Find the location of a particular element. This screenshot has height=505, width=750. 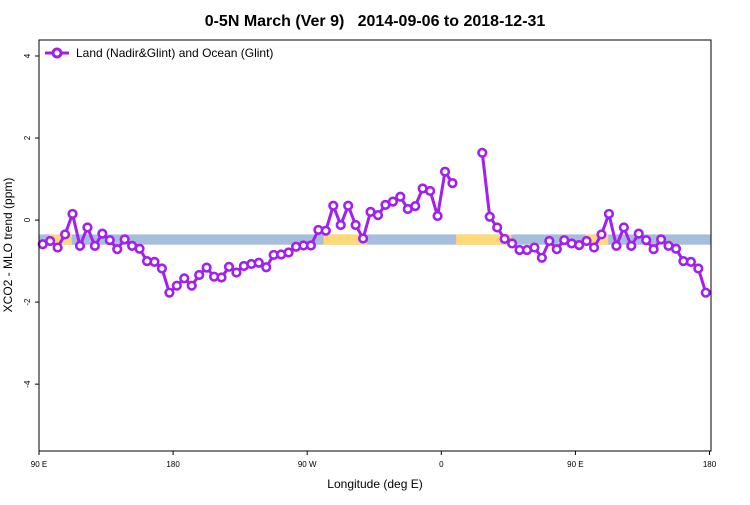

y-tick-label: -2 is located at coordinates (27, 302).